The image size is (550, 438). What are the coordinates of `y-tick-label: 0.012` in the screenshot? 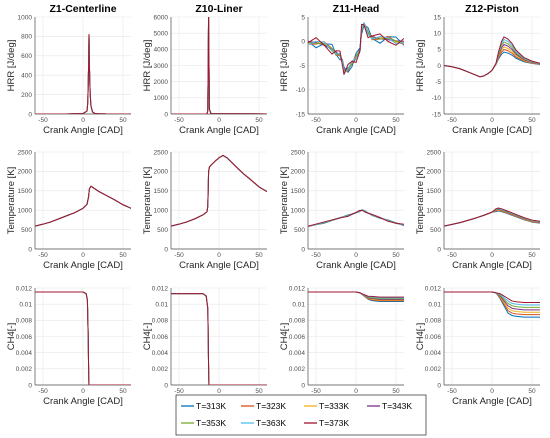 It's located at (433, 288).